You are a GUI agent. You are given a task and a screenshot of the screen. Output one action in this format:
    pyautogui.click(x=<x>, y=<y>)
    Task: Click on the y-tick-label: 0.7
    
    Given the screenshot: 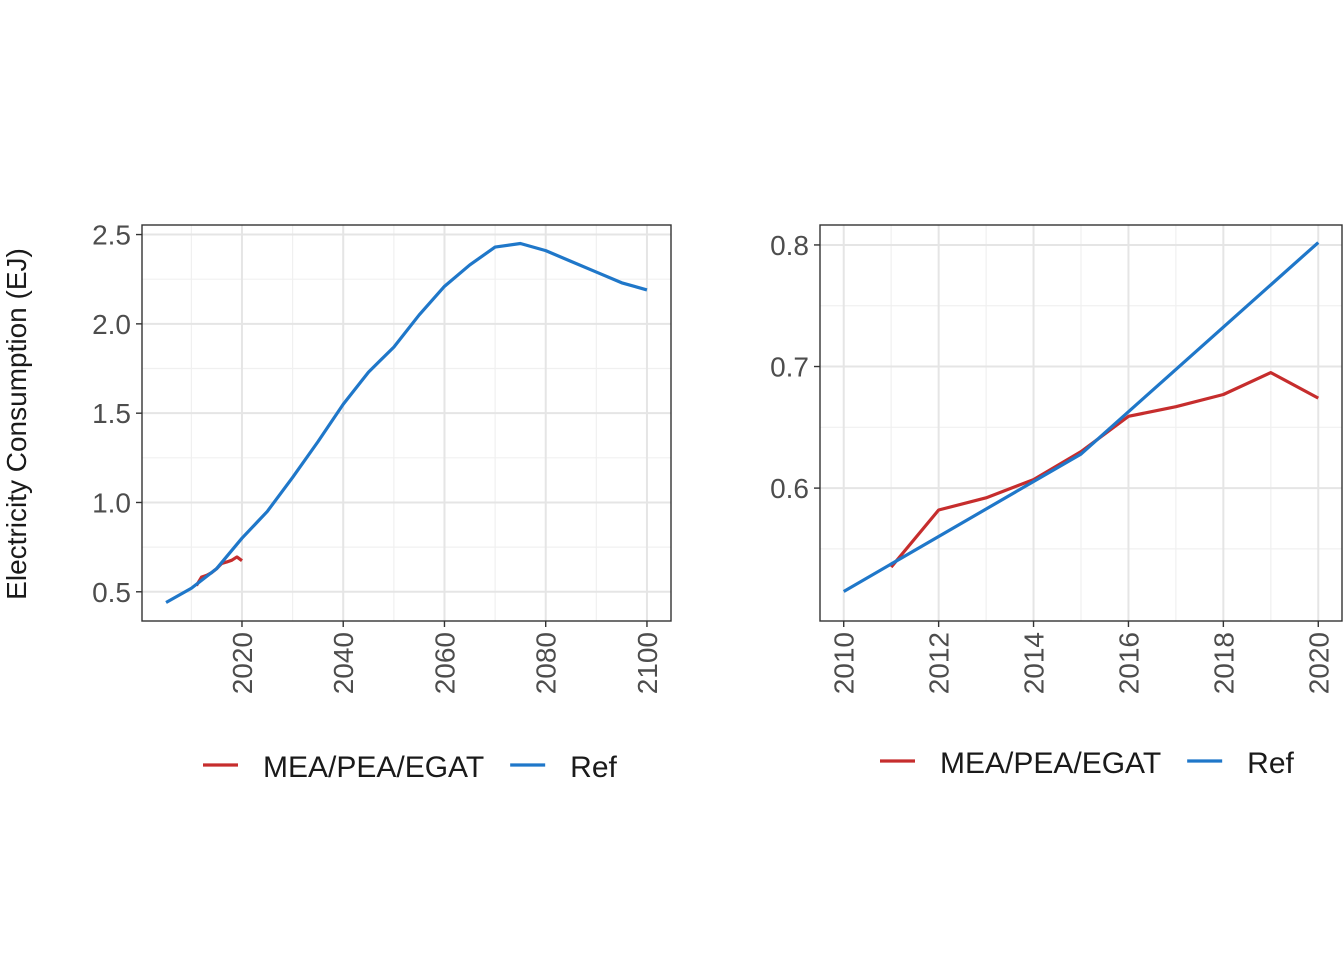 What is the action you would take?
    pyautogui.click(x=789, y=367)
    